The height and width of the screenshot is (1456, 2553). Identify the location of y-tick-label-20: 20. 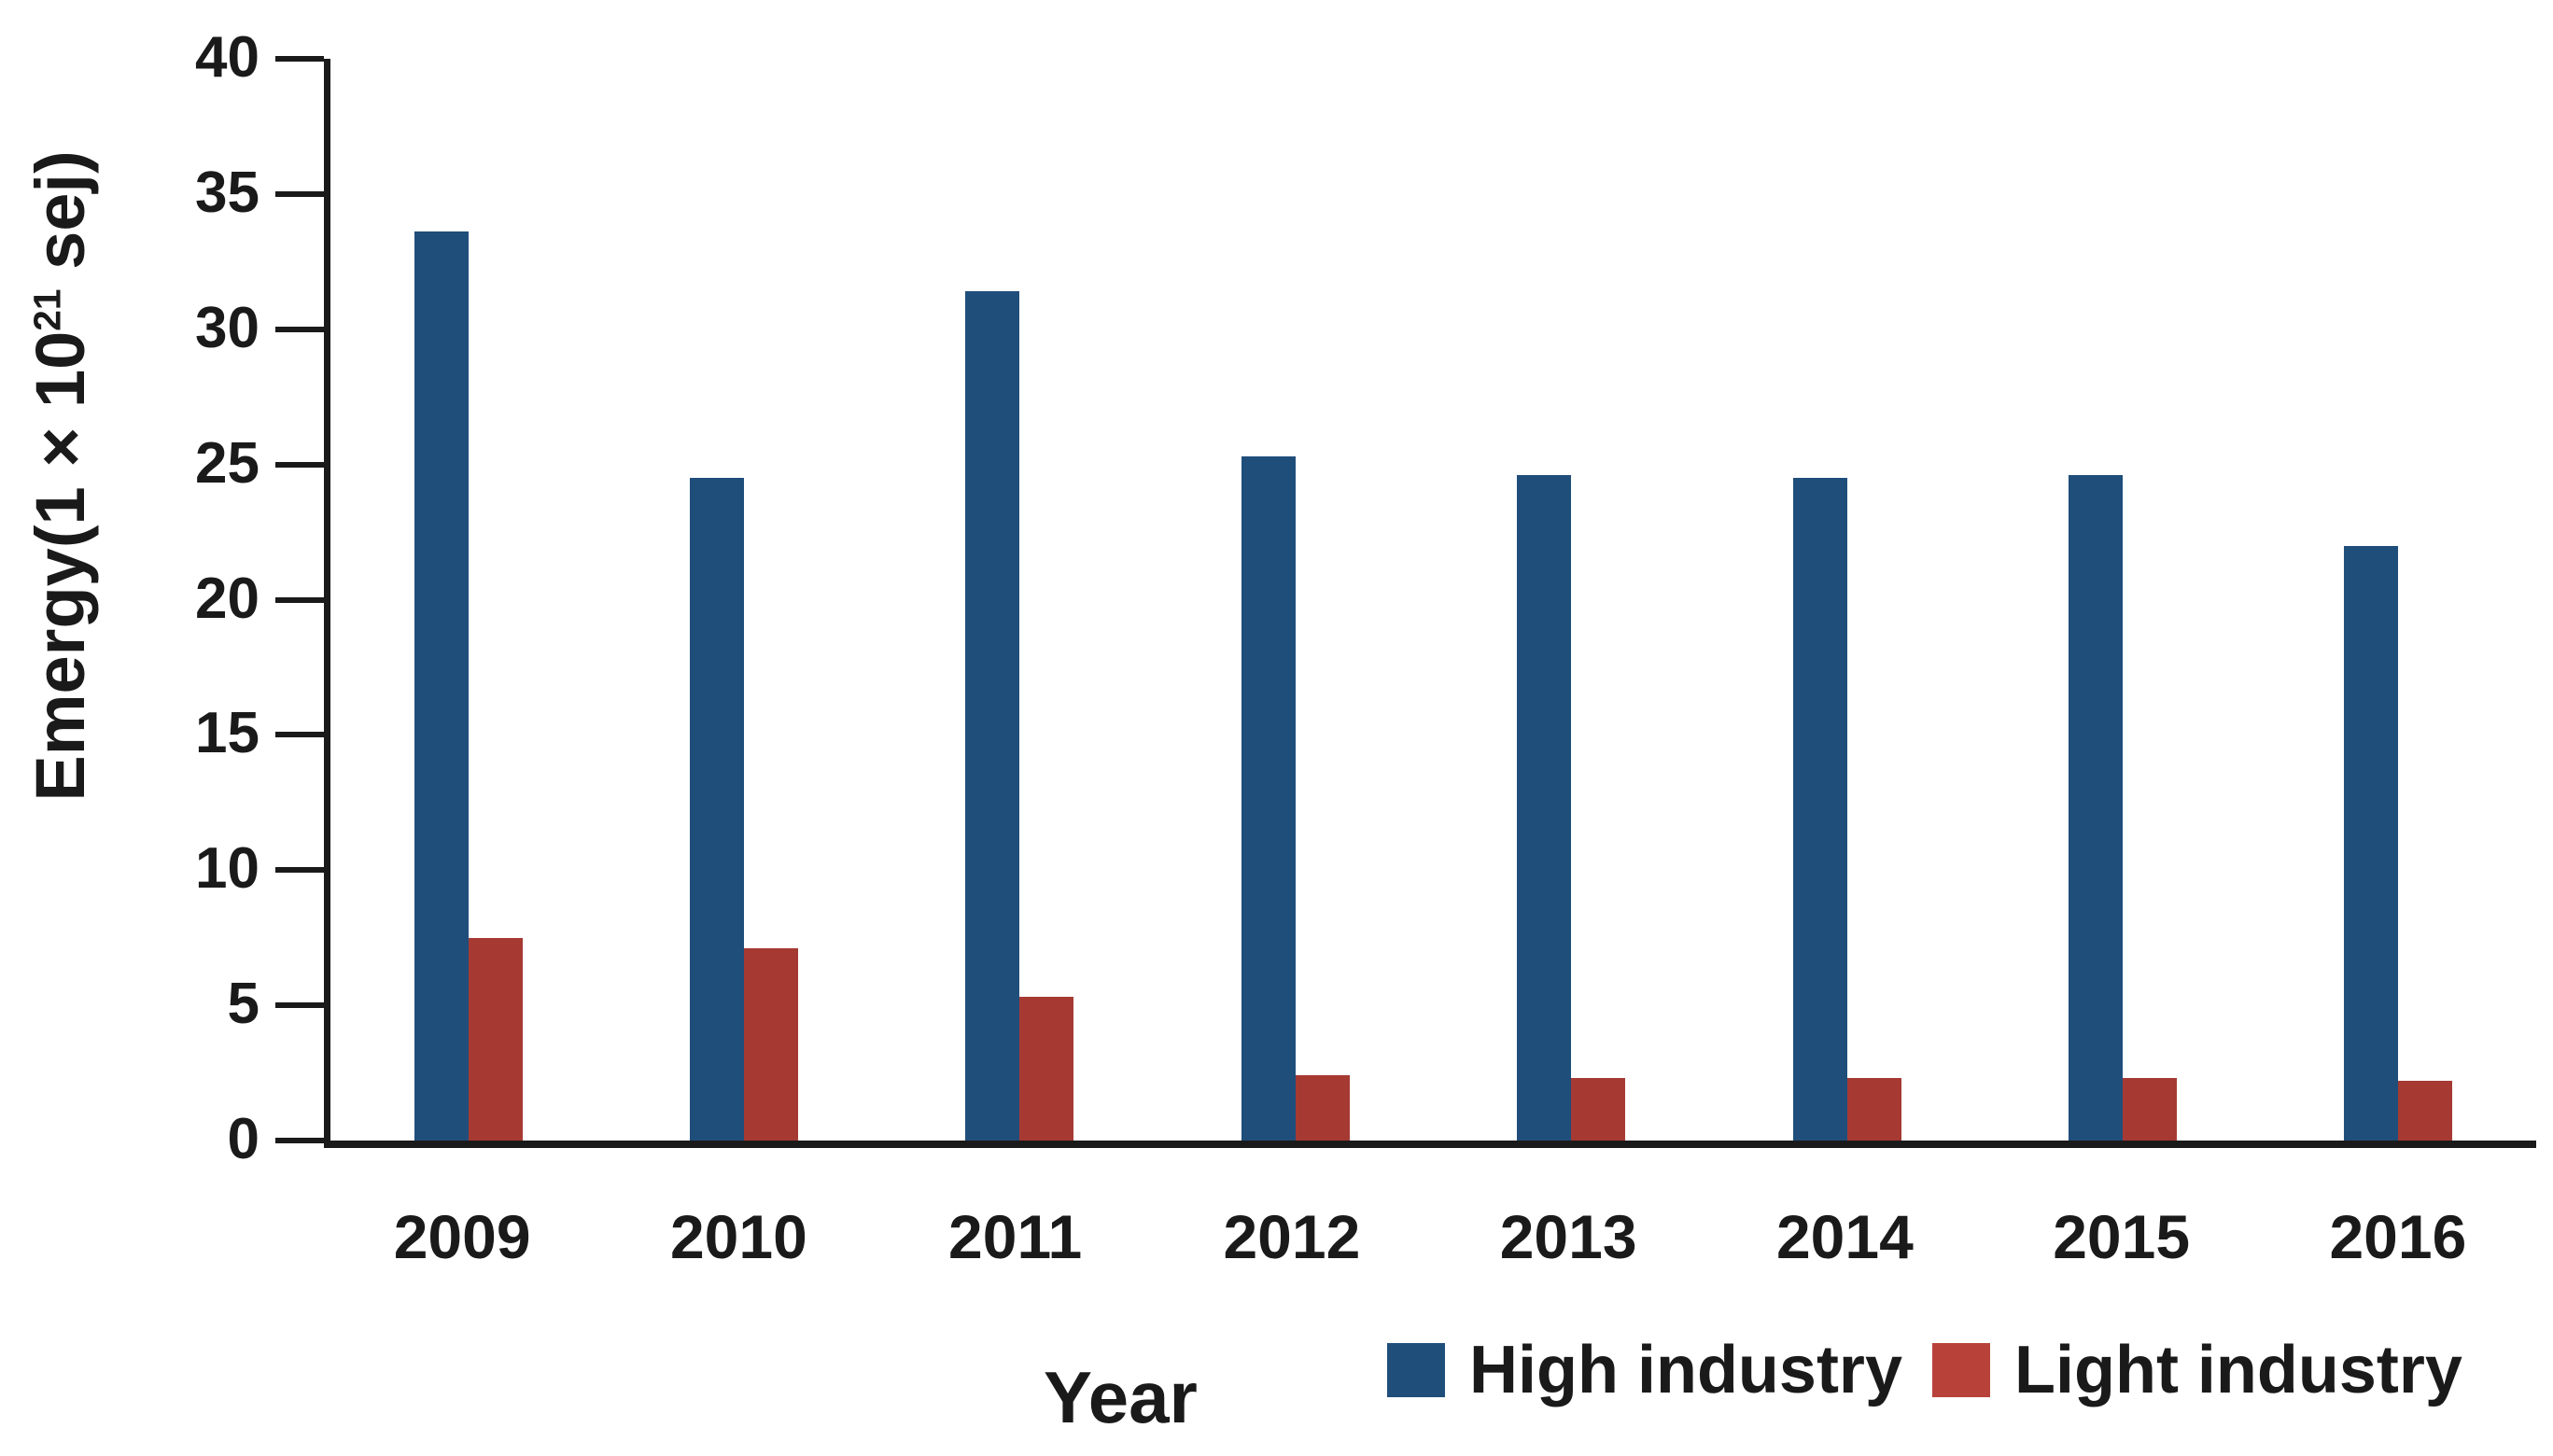
(227, 598).